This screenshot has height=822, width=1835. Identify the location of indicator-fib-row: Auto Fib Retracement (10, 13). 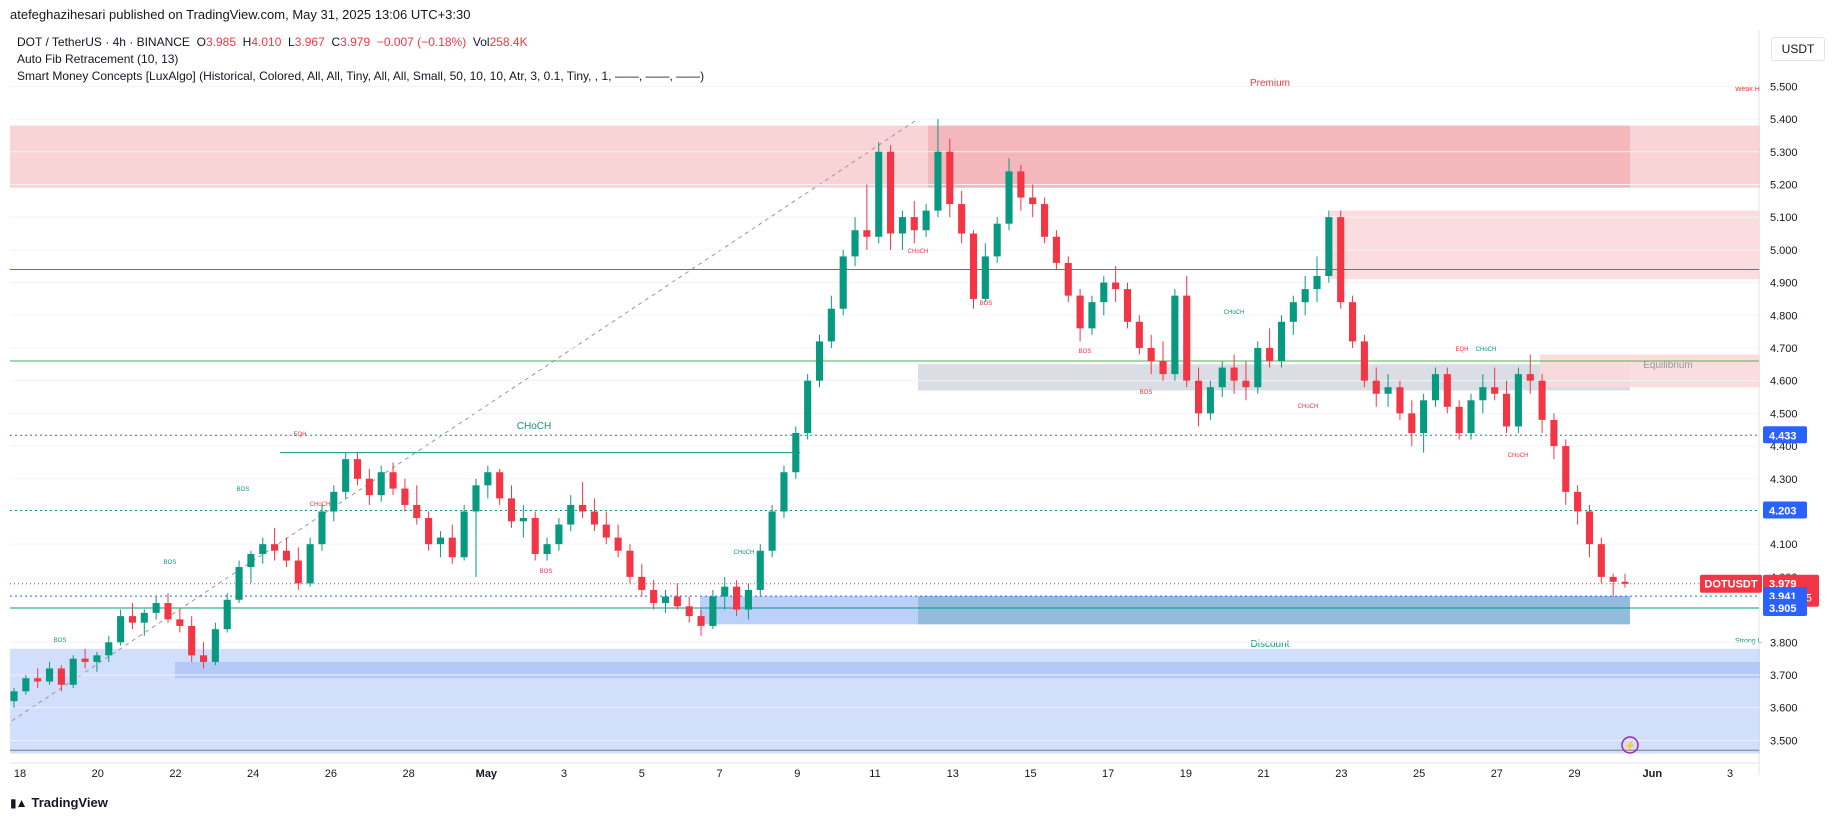
(98, 59).